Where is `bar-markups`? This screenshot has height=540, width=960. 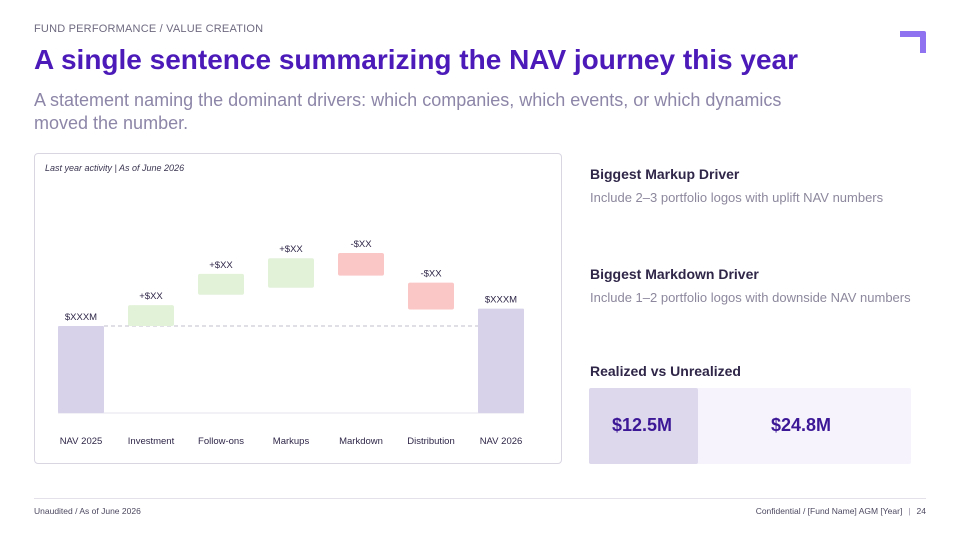 bar-markups is located at coordinates (291, 273).